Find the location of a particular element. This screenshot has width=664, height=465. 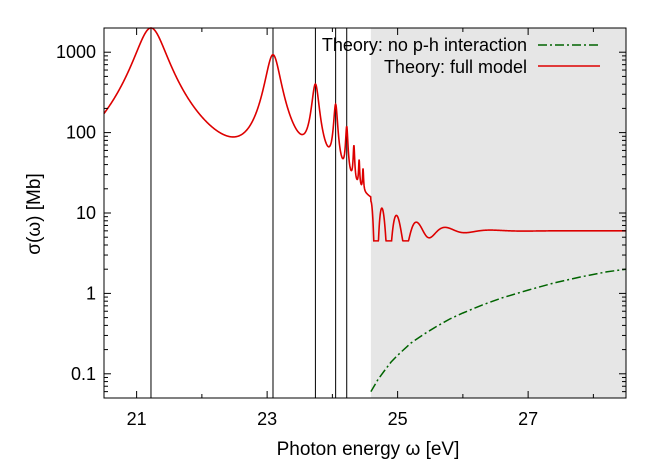

x-tick-label: 25 is located at coordinates (398, 419).